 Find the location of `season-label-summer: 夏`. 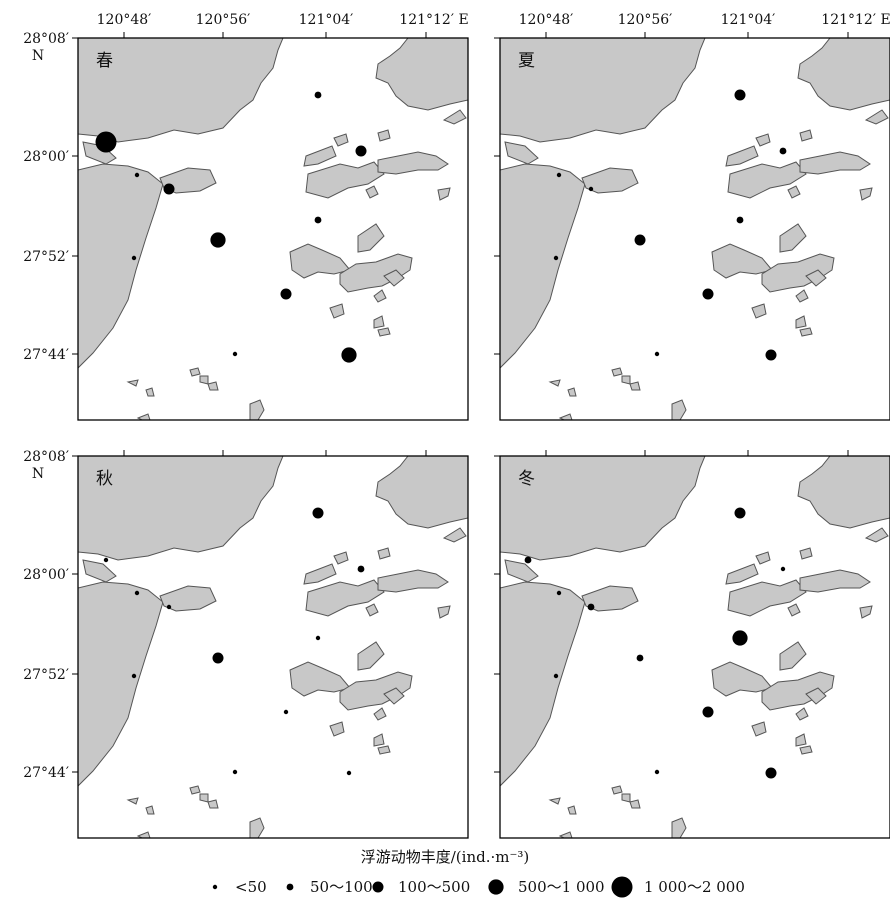

season-label-summer: 夏 is located at coordinates (526, 61).